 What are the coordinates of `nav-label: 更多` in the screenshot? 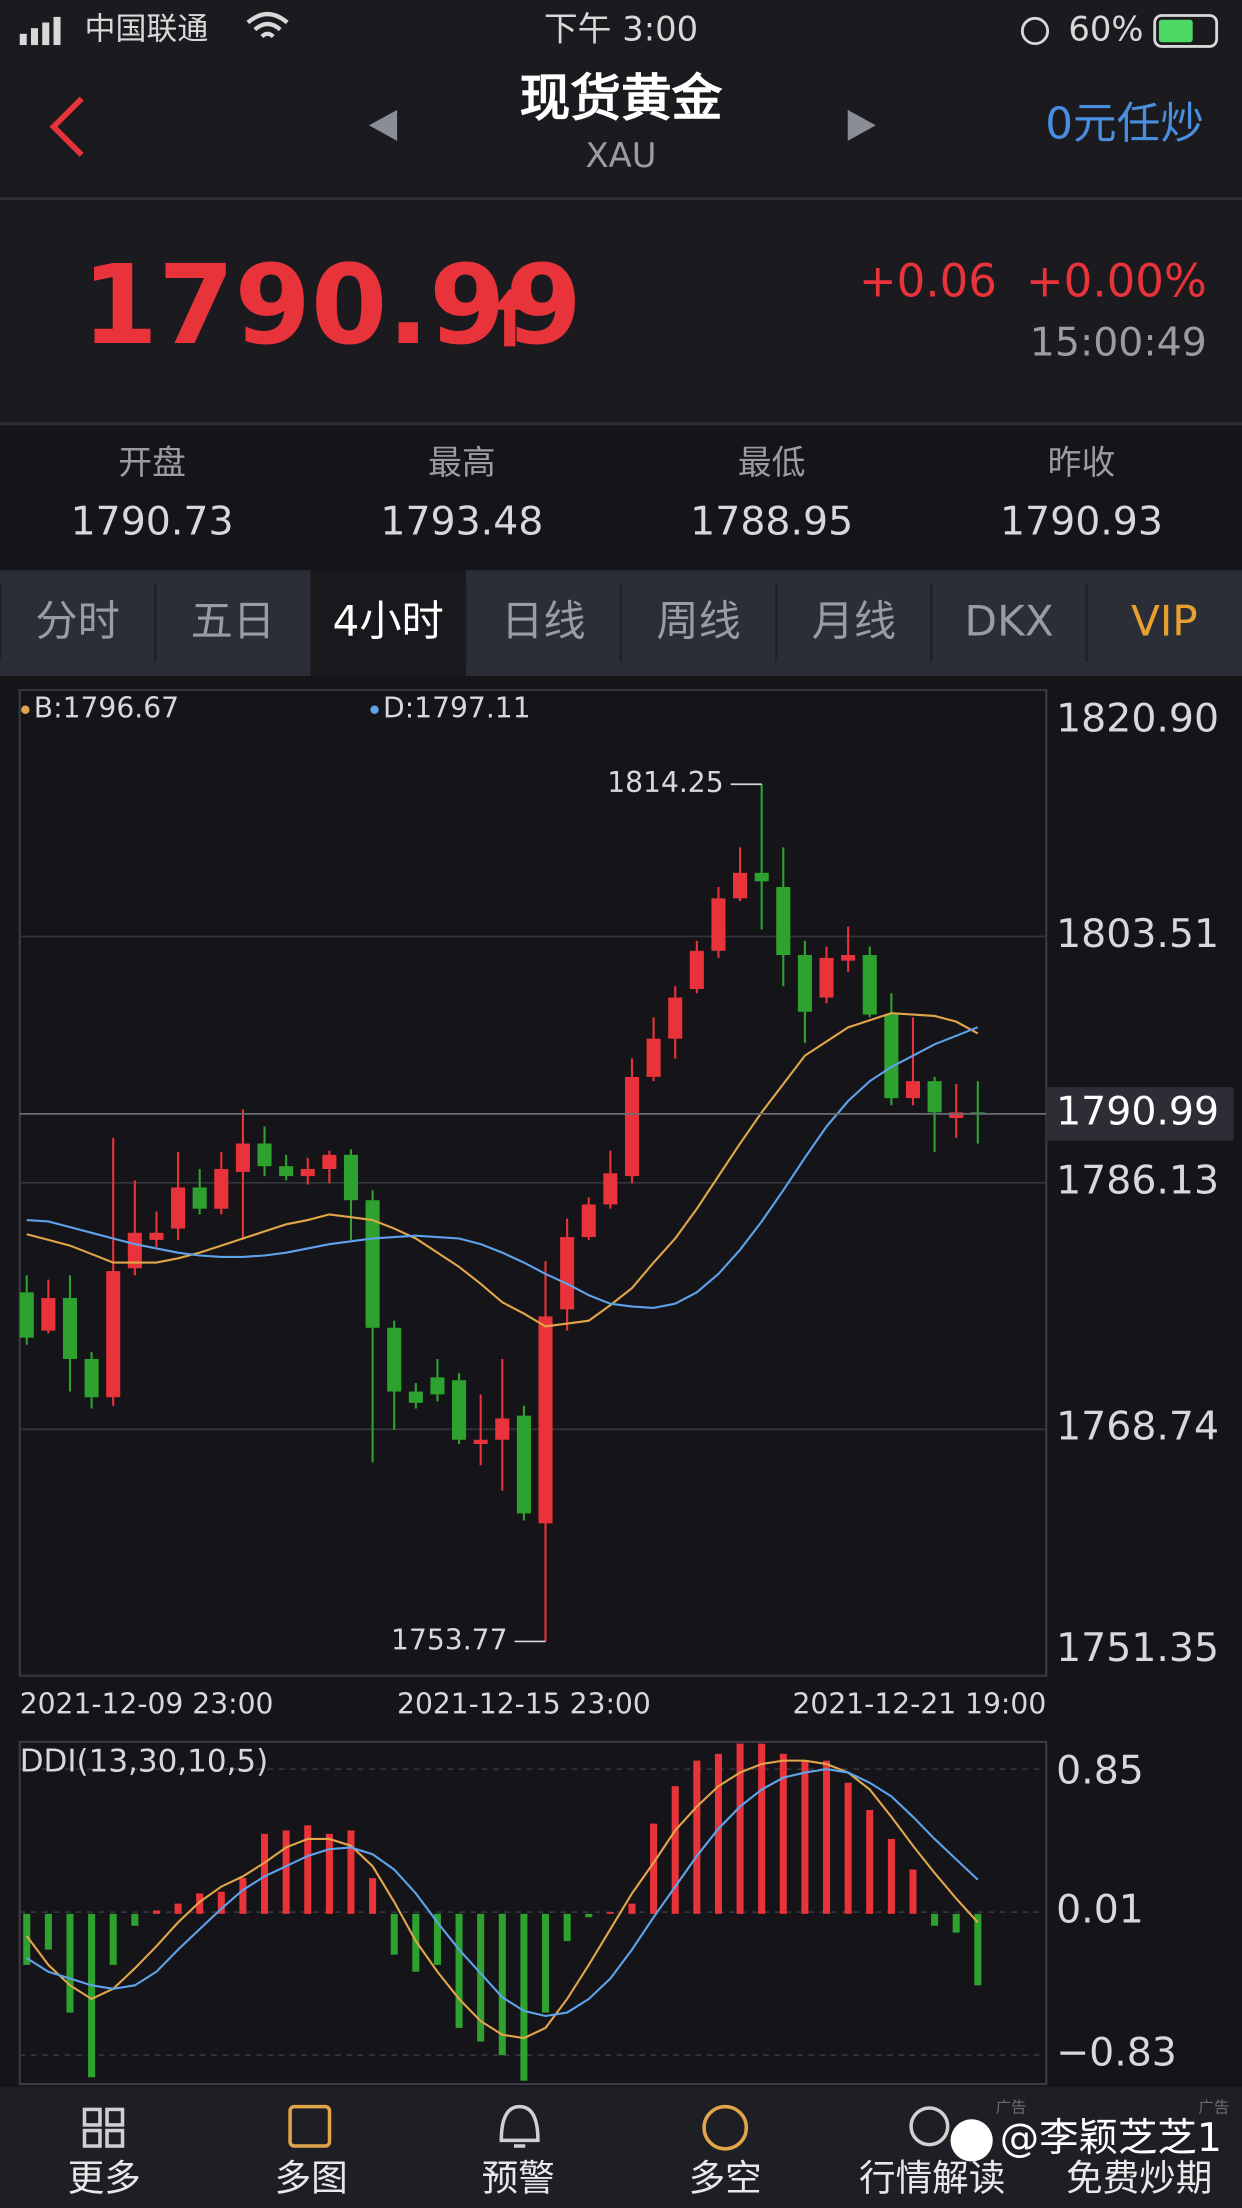 It's located at (104, 2177).